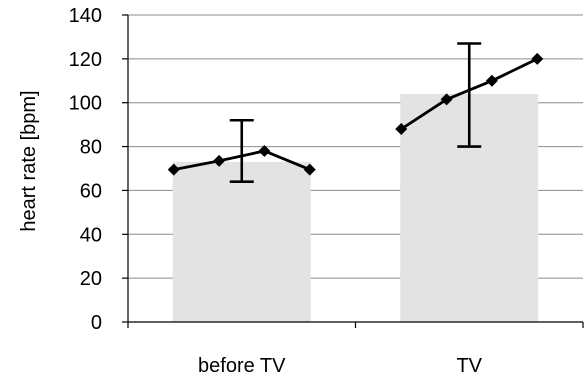  What do you see at coordinates (469, 366) in the screenshot?
I see `x-tick-label-2: TV` at bounding box center [469, 366].